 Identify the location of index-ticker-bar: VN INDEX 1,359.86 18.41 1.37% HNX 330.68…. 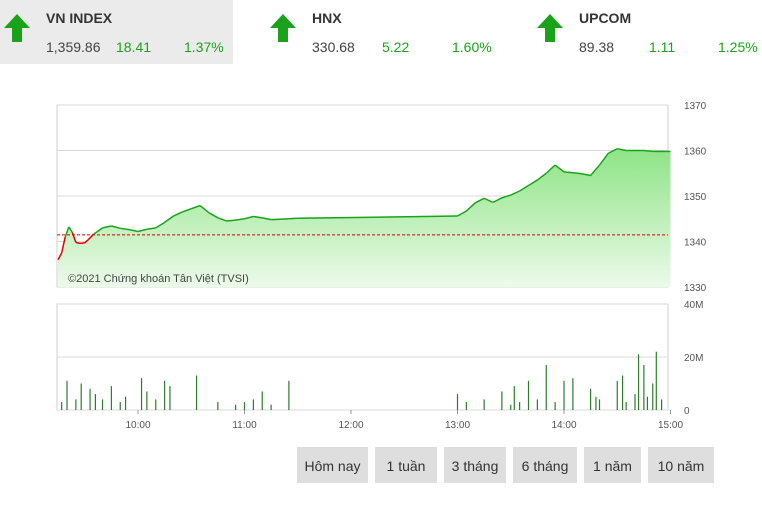
(381, 32).